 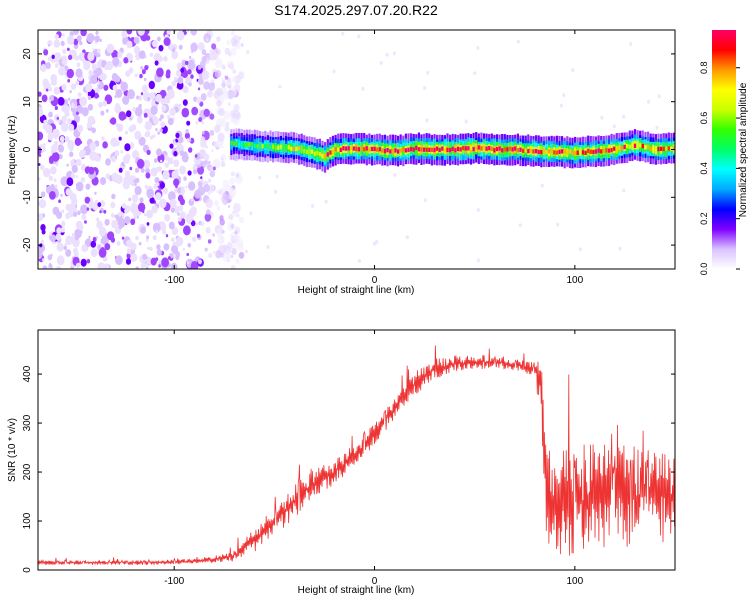 I want to click on colorbar-tick-label: 0.0, so click(x=704, y=269).